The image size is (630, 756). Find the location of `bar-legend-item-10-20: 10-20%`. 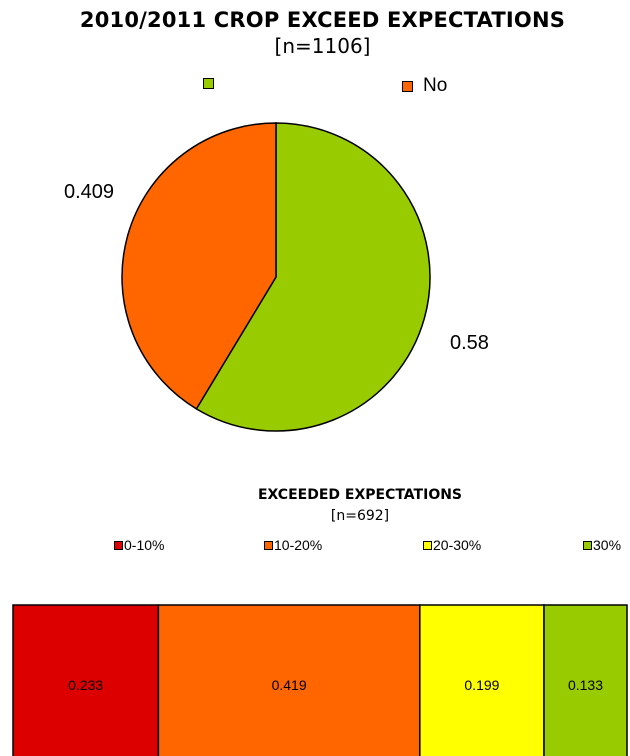

bar-legend-item-10-20: 10-20% is located at coordinates (293, 545).